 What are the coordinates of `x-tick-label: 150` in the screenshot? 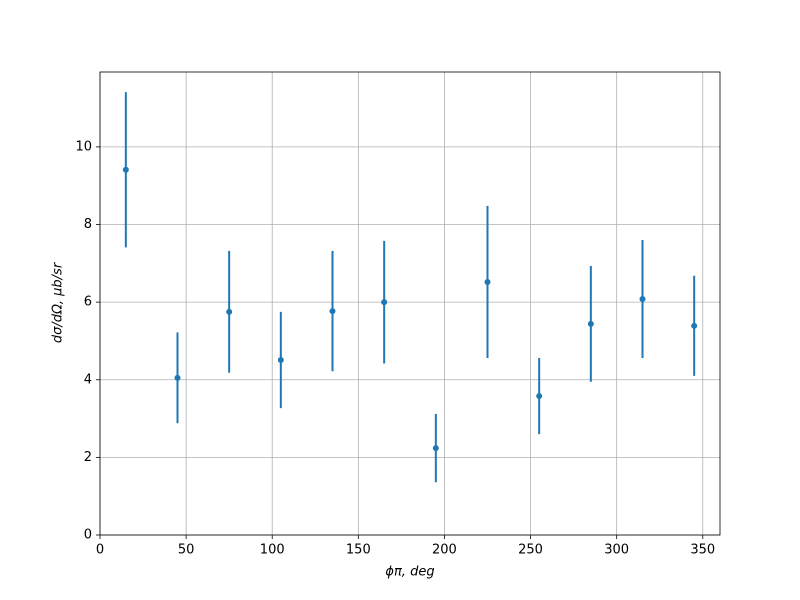 It's located at (358, 550).